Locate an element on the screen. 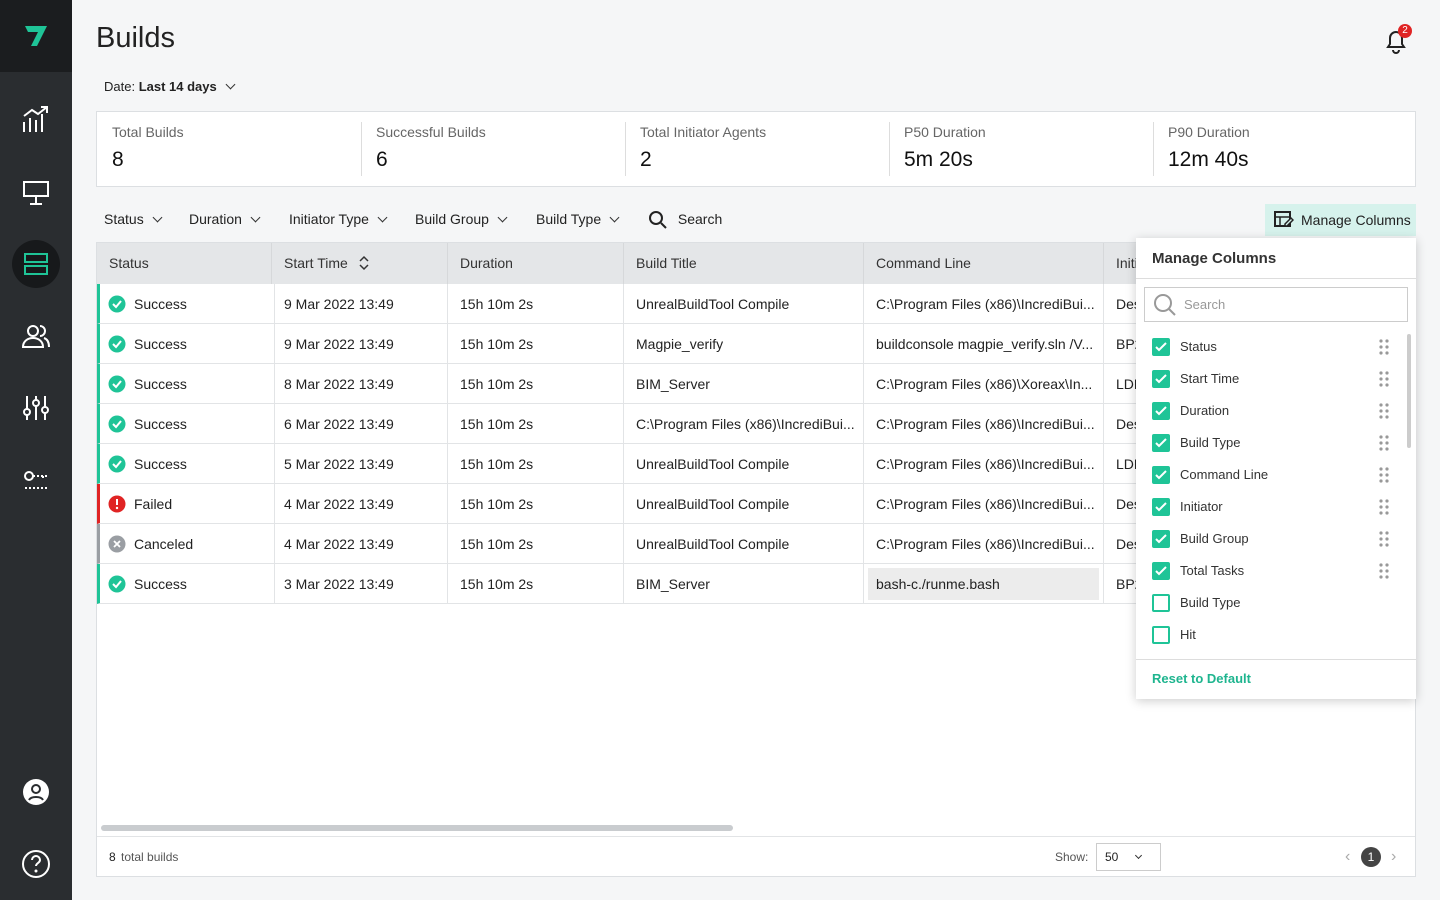  column-header: Duration is located at coordinates (536, 263).